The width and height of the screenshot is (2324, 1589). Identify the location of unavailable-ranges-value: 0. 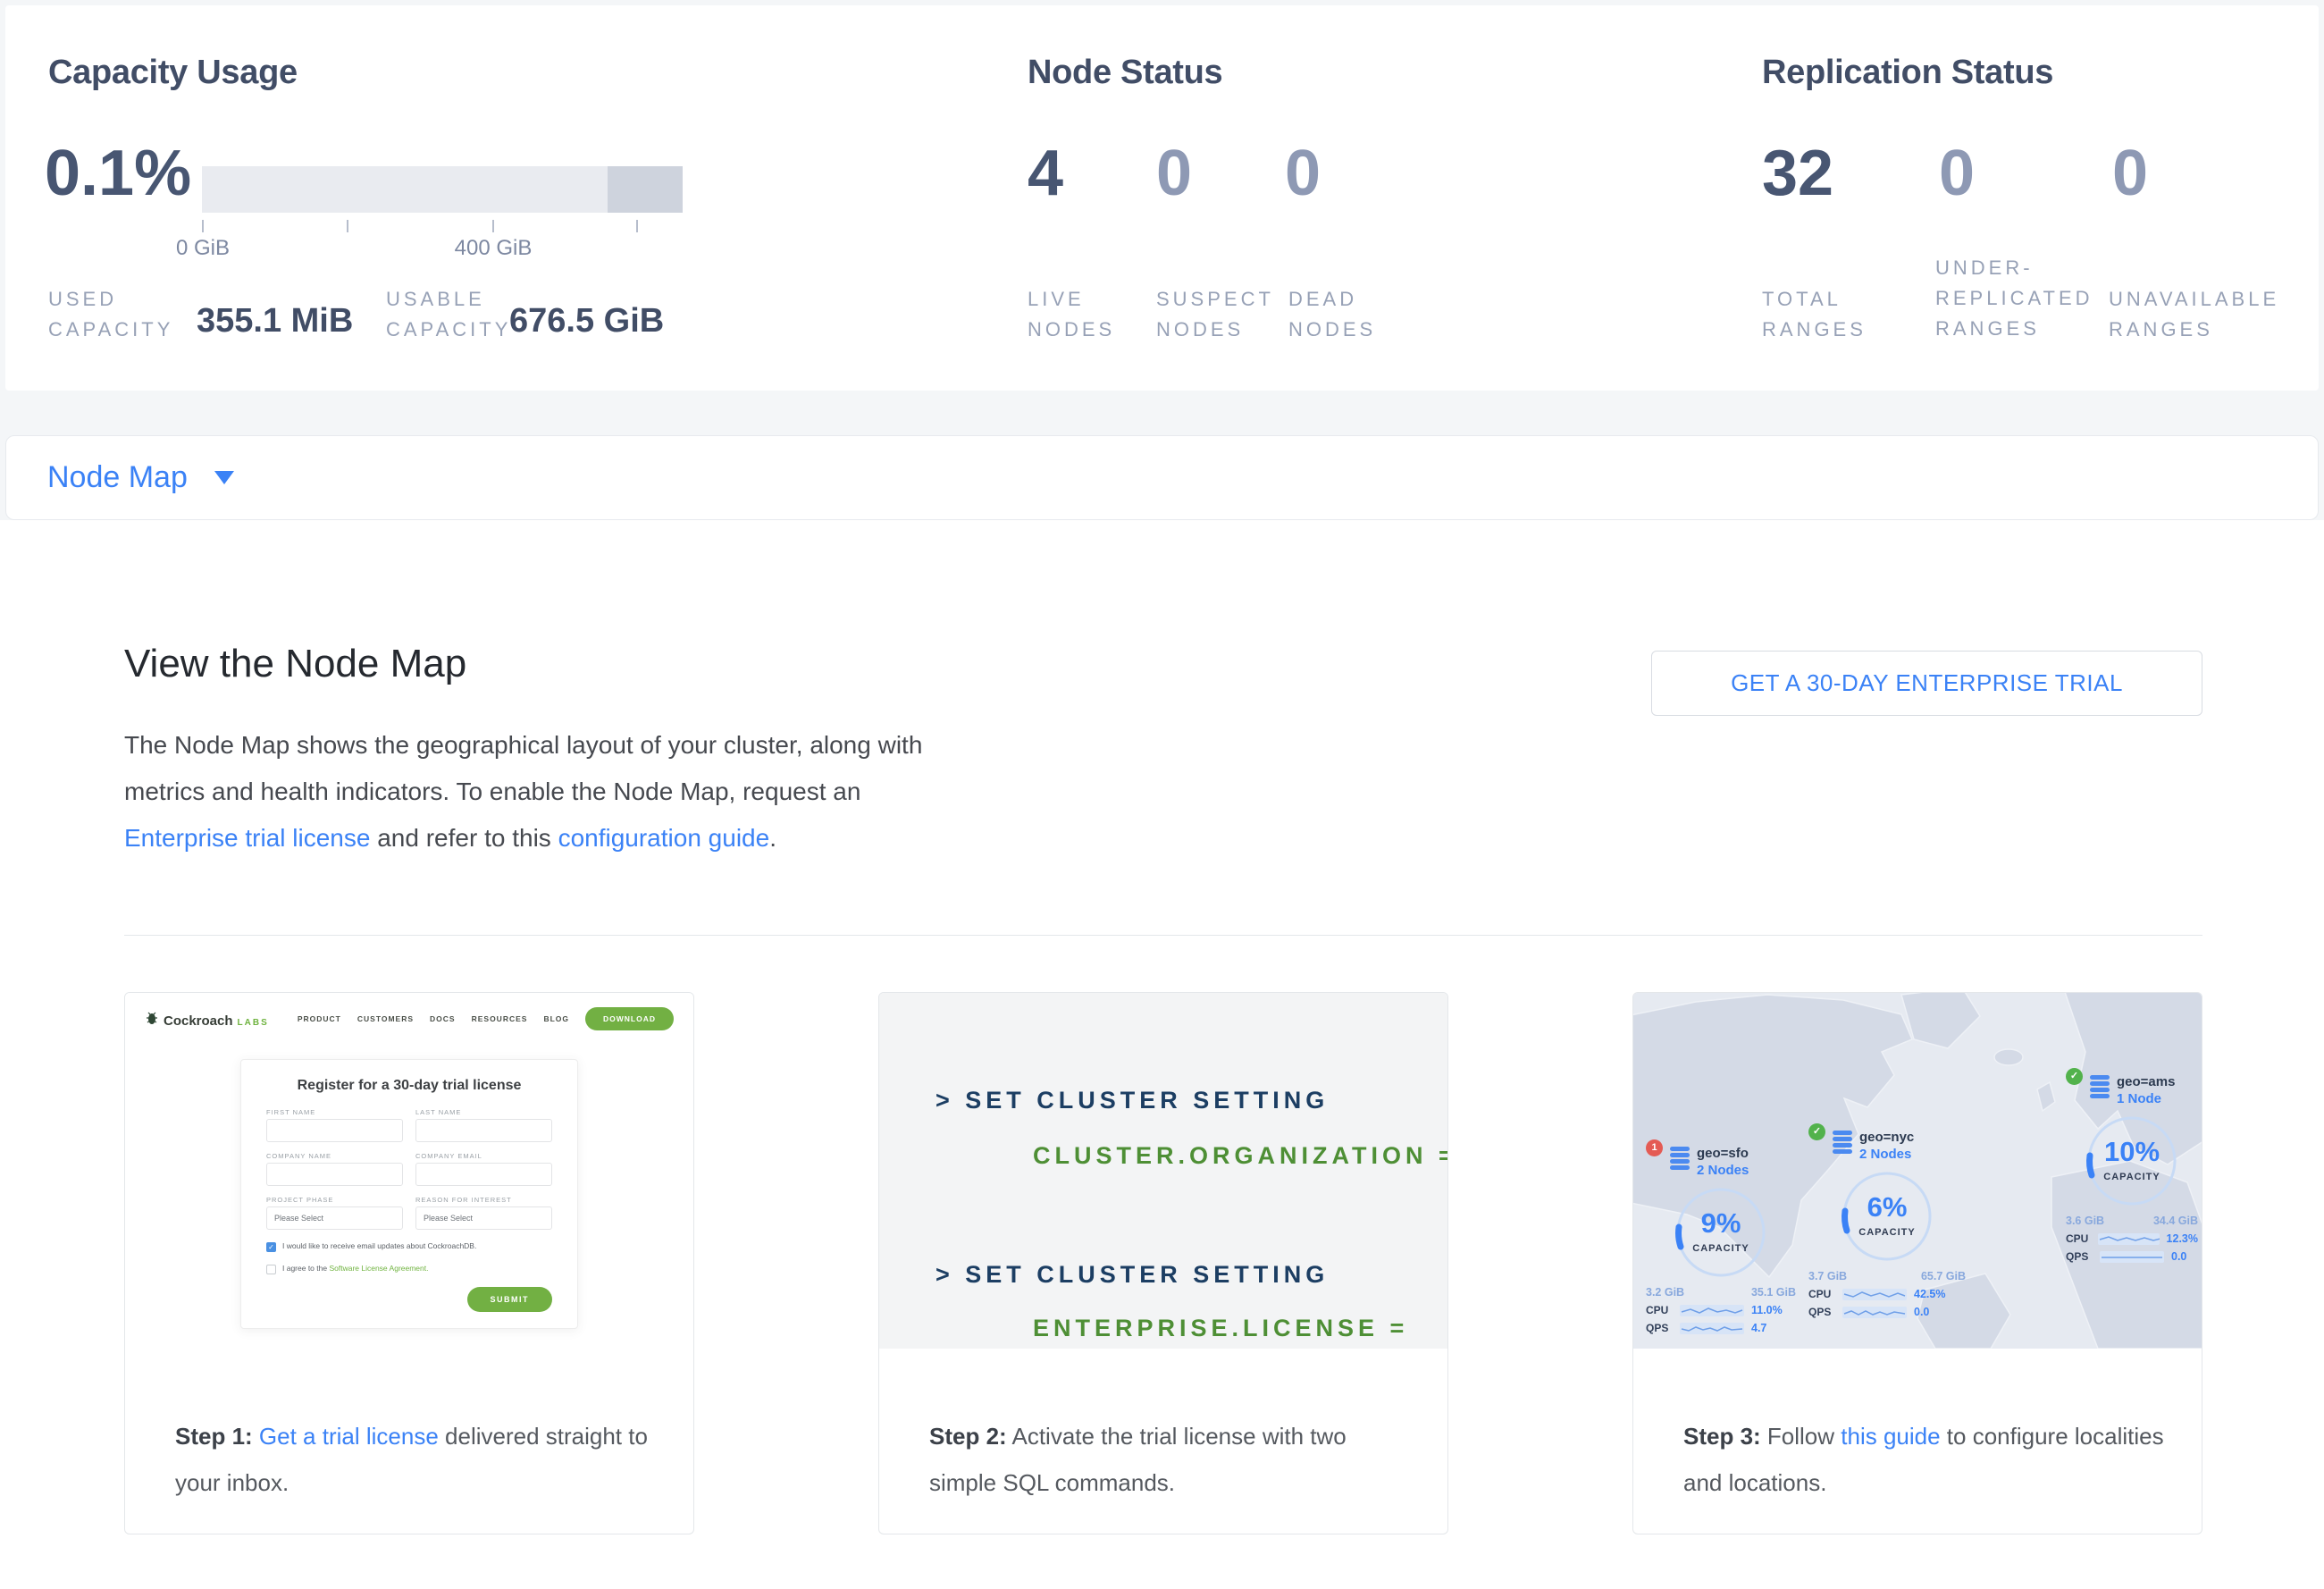
(2130, 173).